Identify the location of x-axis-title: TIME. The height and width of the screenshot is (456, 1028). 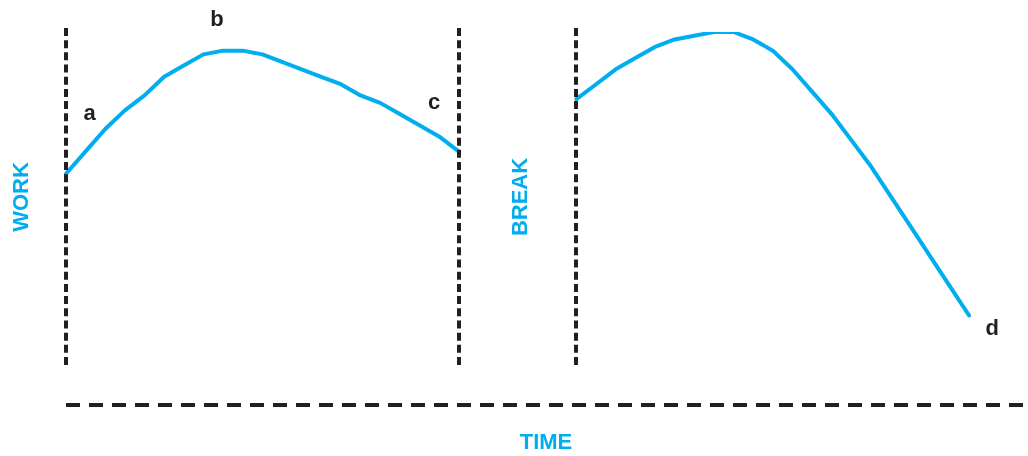
(546, 442).